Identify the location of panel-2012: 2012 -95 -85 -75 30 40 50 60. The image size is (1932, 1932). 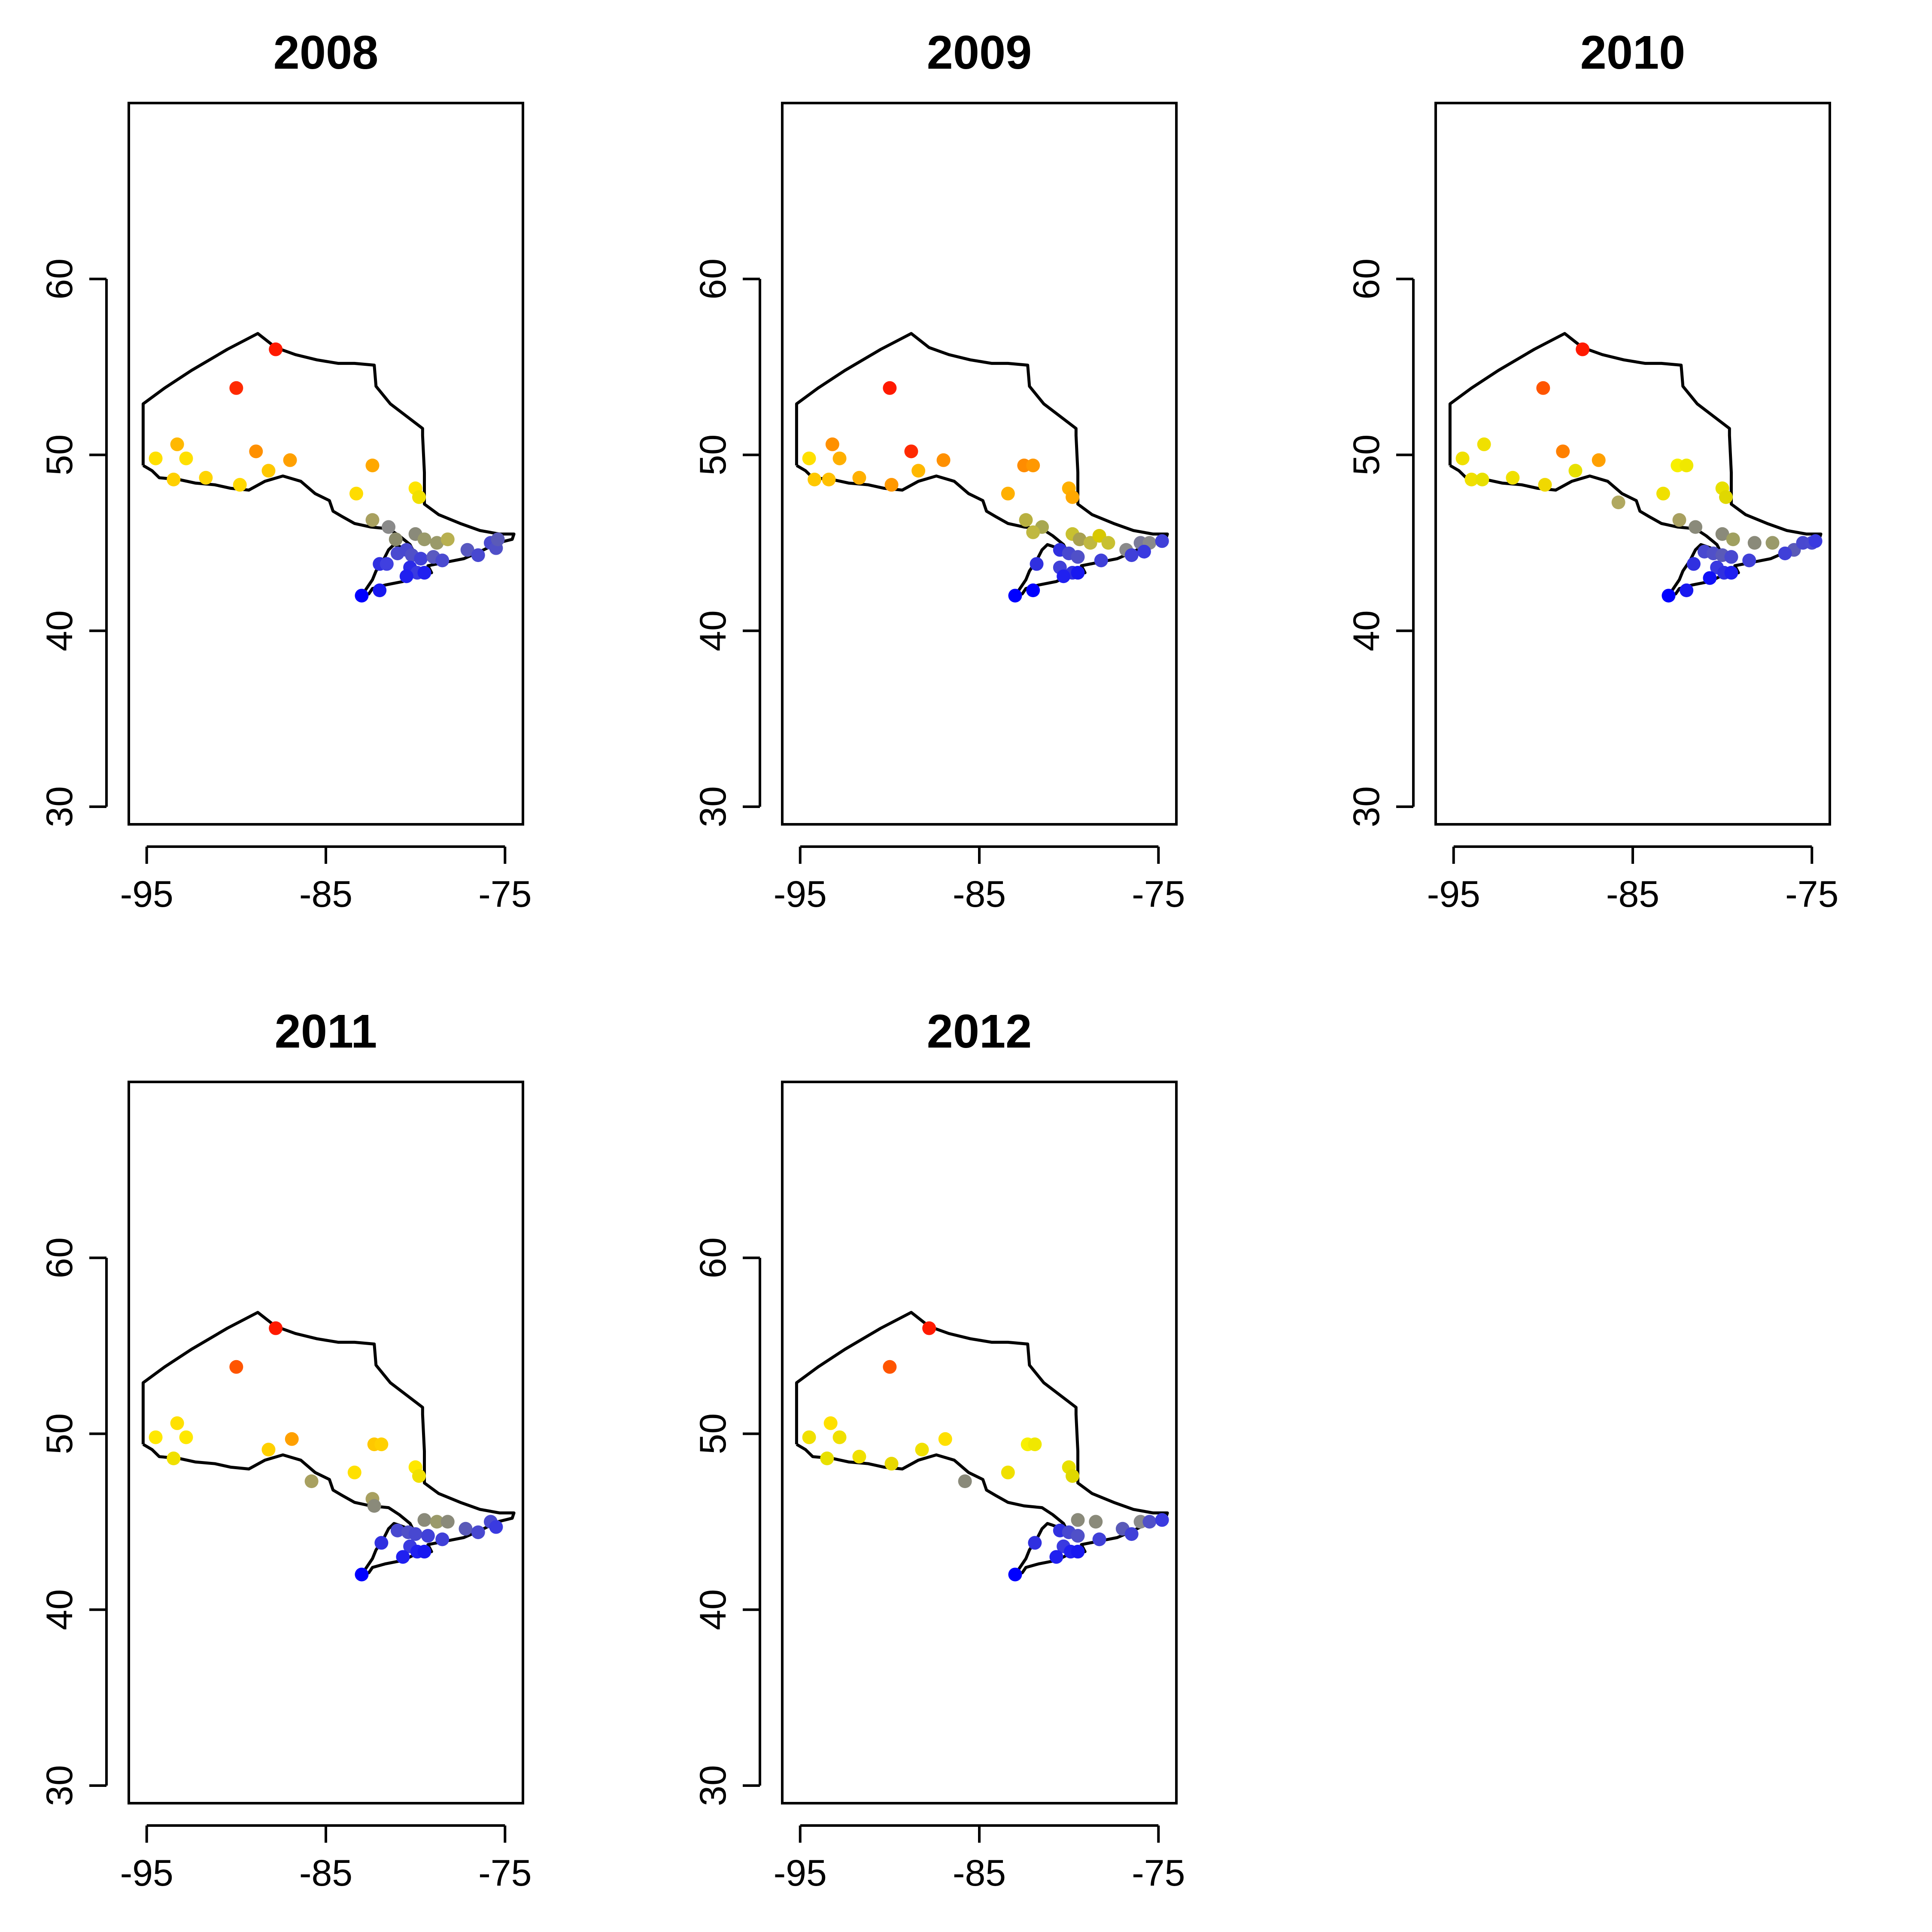
(939, 1449).